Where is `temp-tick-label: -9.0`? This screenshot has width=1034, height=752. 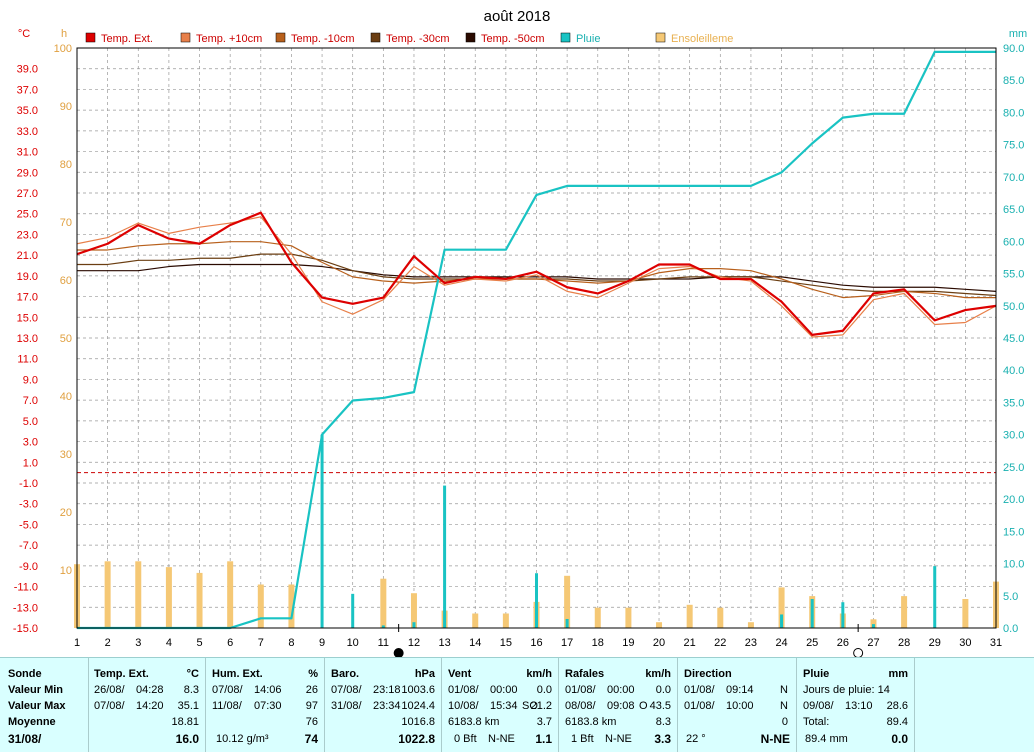 temp-tick-label: -9.0 is located at coordinates (28, 567).